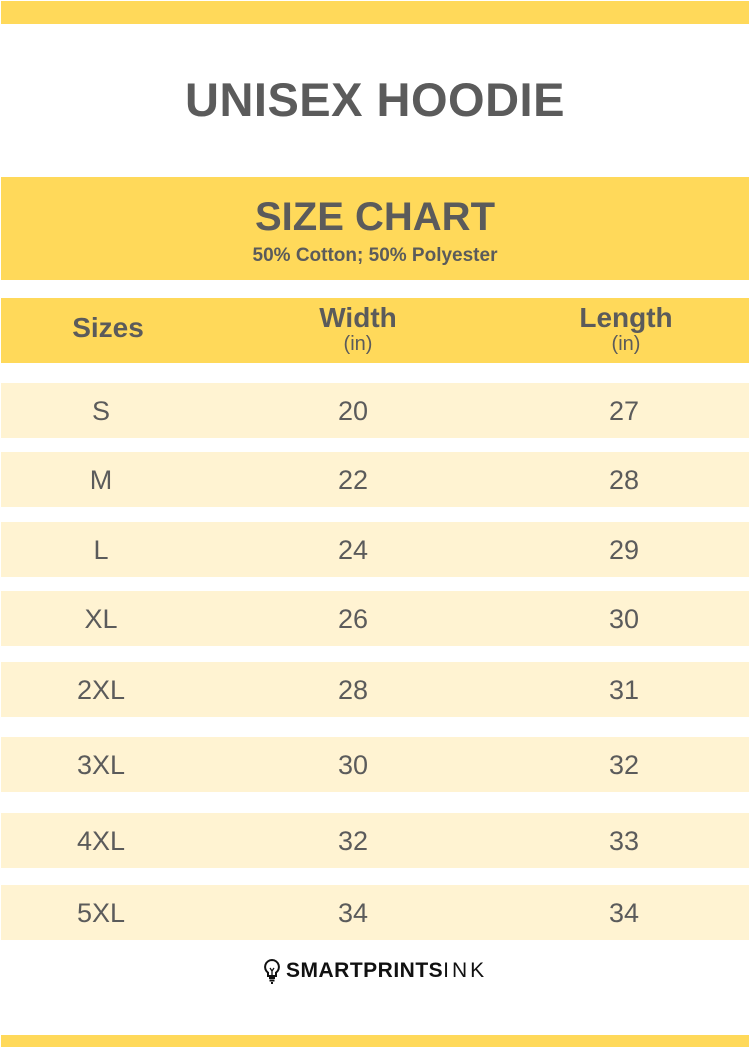  I want to click on cell-size: 3XL, so click(101, 765).